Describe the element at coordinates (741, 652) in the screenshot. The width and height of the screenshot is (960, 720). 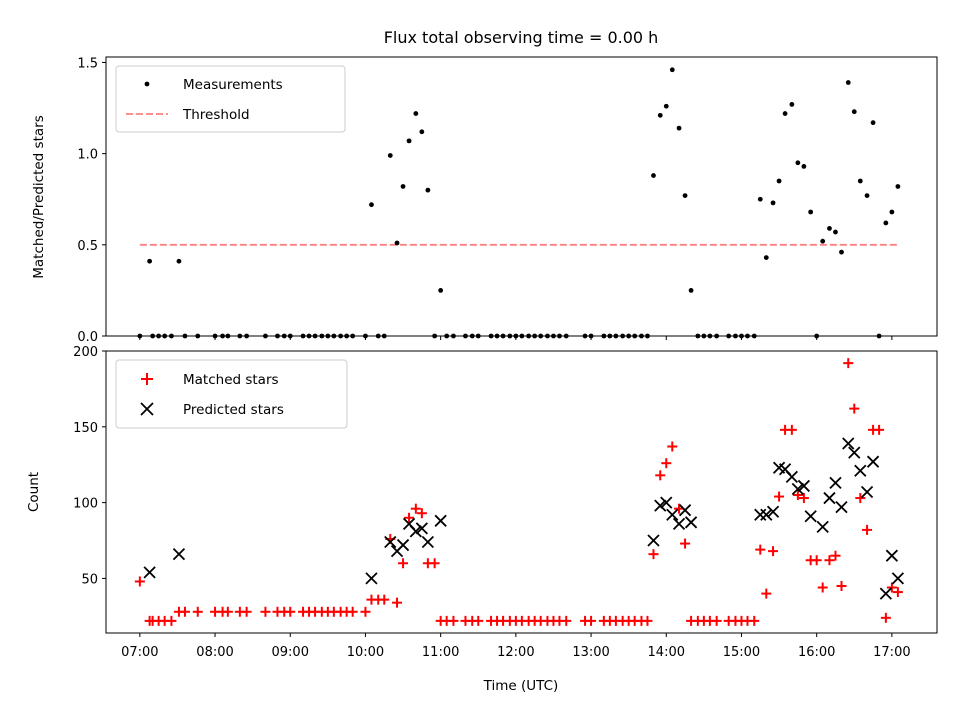
I see `bottom-x-tick-label: 15:00` at that location.